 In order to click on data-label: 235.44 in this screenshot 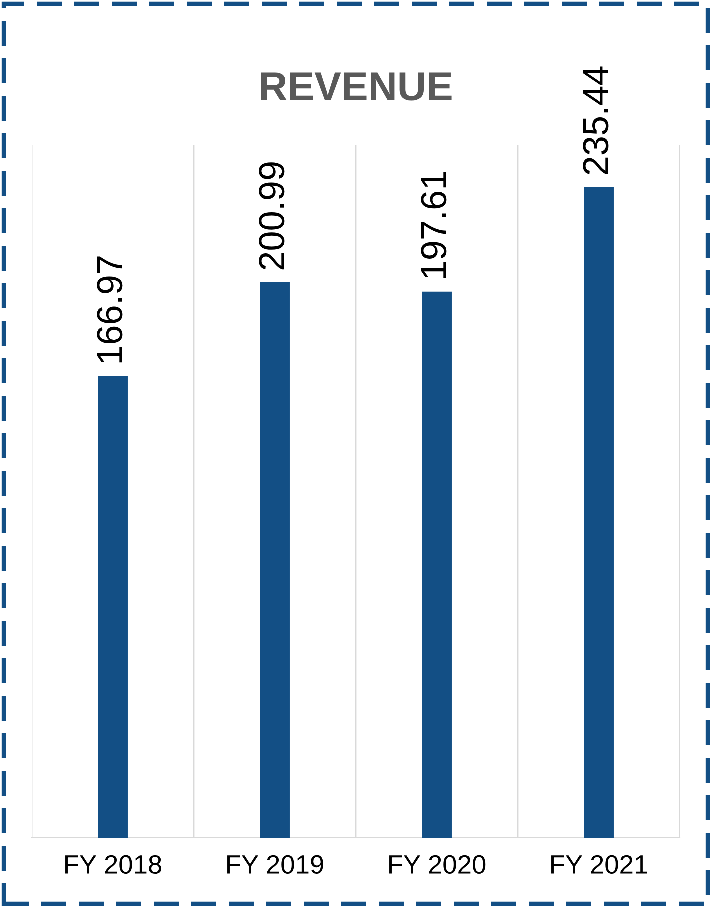, I will do `click(596, 120)`.